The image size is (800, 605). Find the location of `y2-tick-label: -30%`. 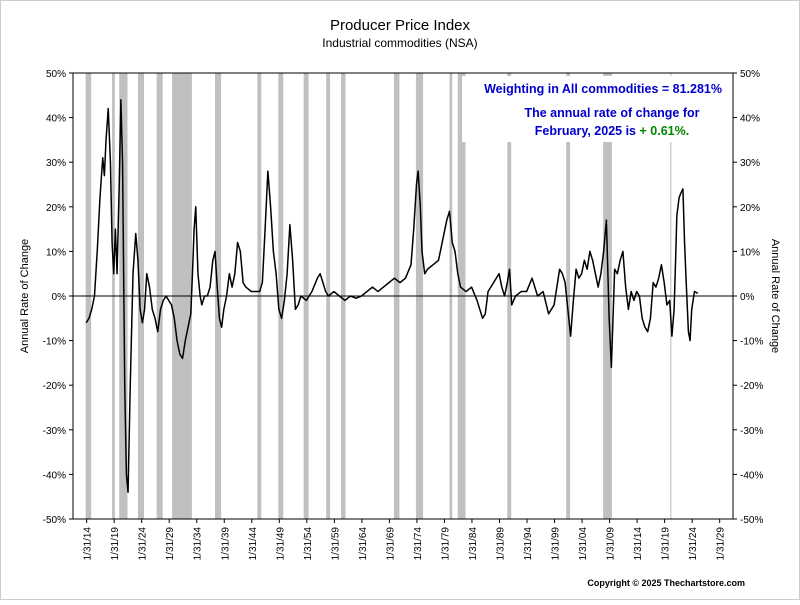

y2-tick-label: -30% is located at coordinates (751, 431).